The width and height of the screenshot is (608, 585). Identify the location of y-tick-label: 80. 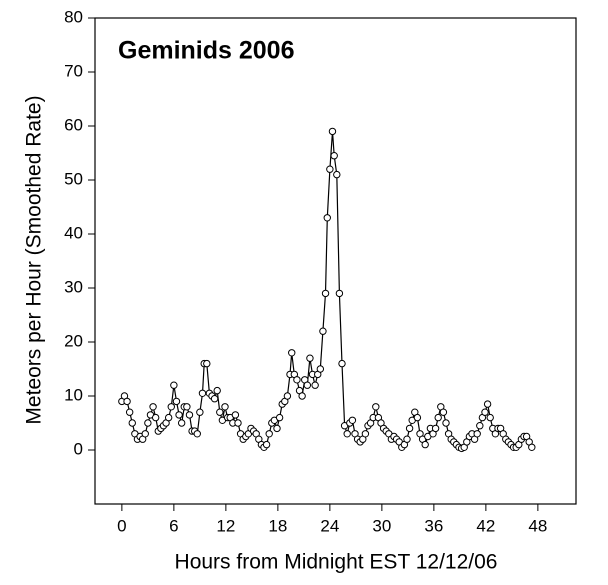
(73, 16).